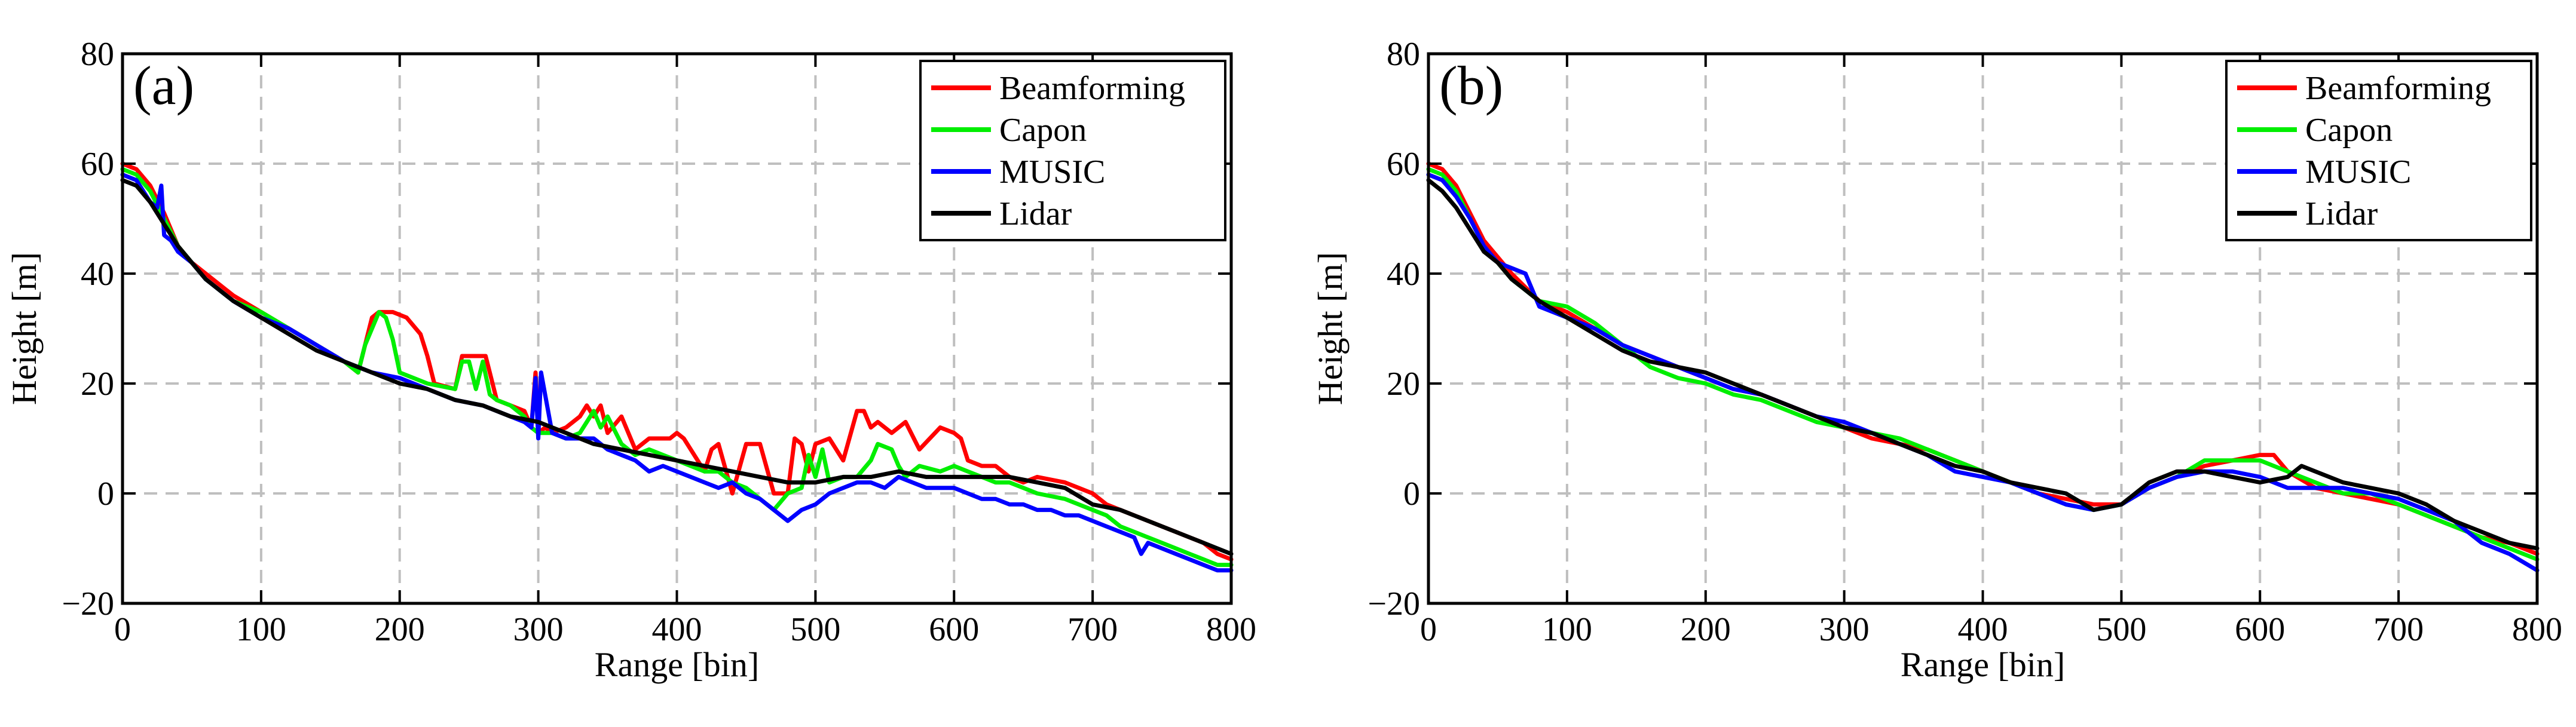 This screenshot has height=727, width=2576. What do you see at coordinates (677, 664) in the screenshot?
I see `x-axis-label-a: Range [bin]` at bounding box center [677, 664].